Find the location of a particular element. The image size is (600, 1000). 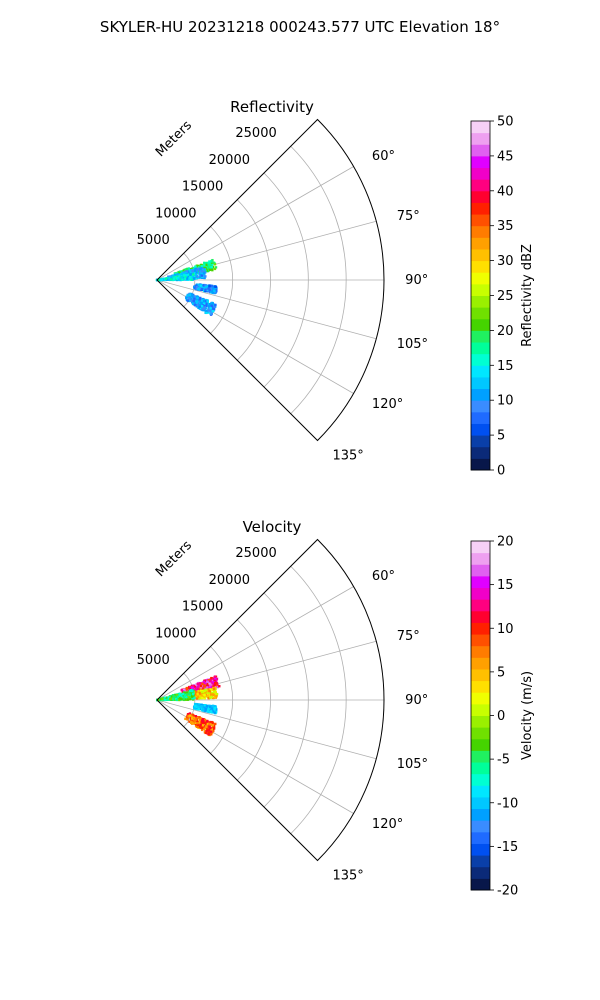

sector-frame is located at coordinates (270, 700).